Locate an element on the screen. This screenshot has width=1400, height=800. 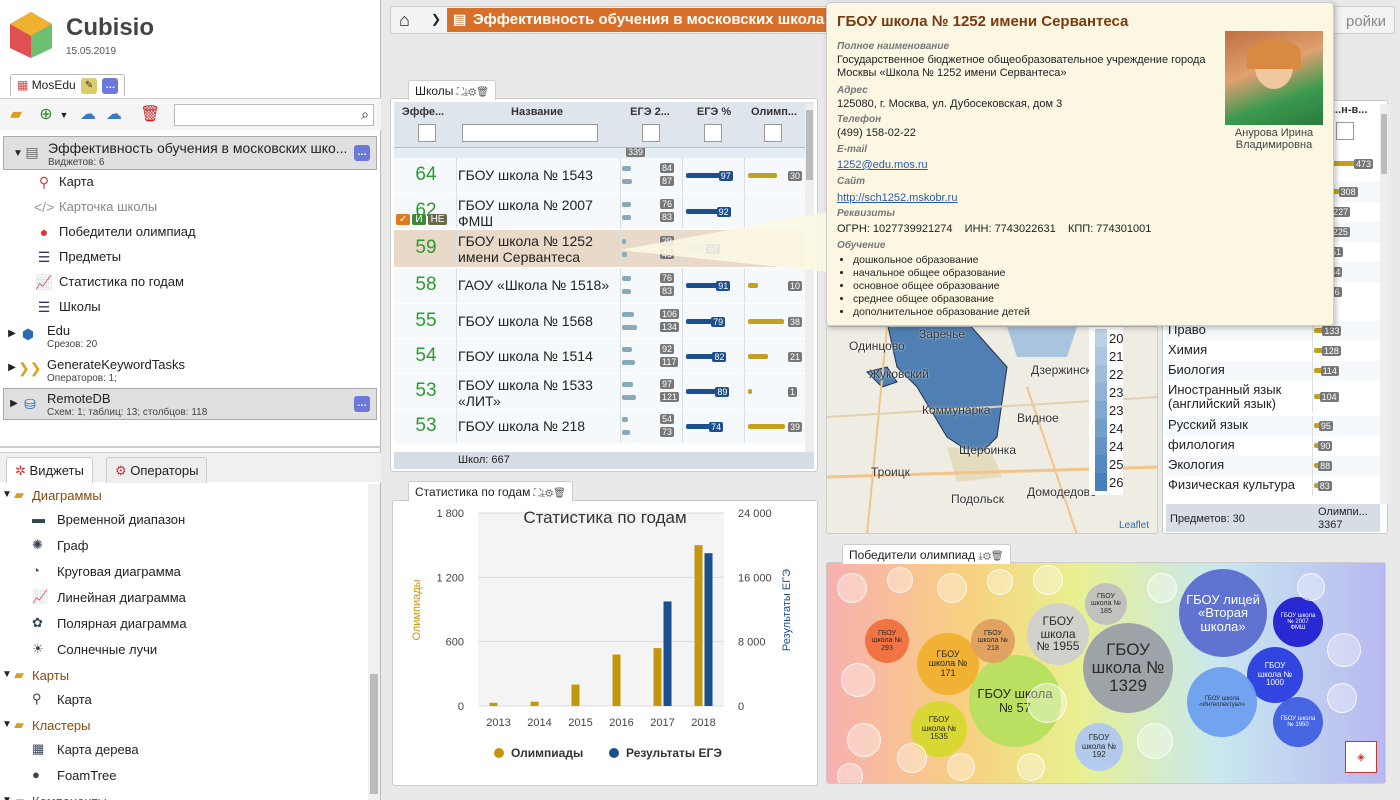
edit-icon: ✎ is located at coordinates (89, 86).